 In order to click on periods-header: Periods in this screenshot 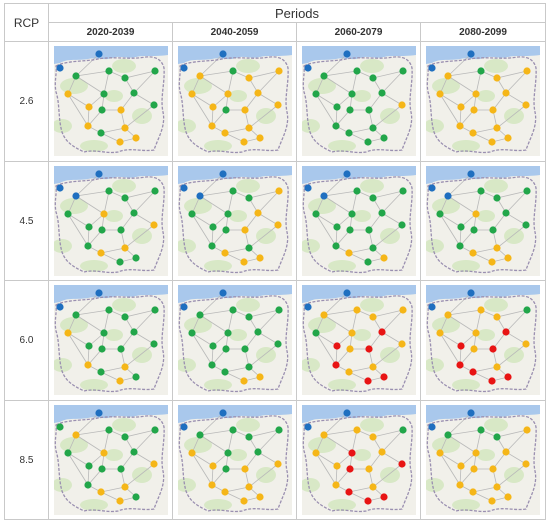, I will do `click(297, 13)`.